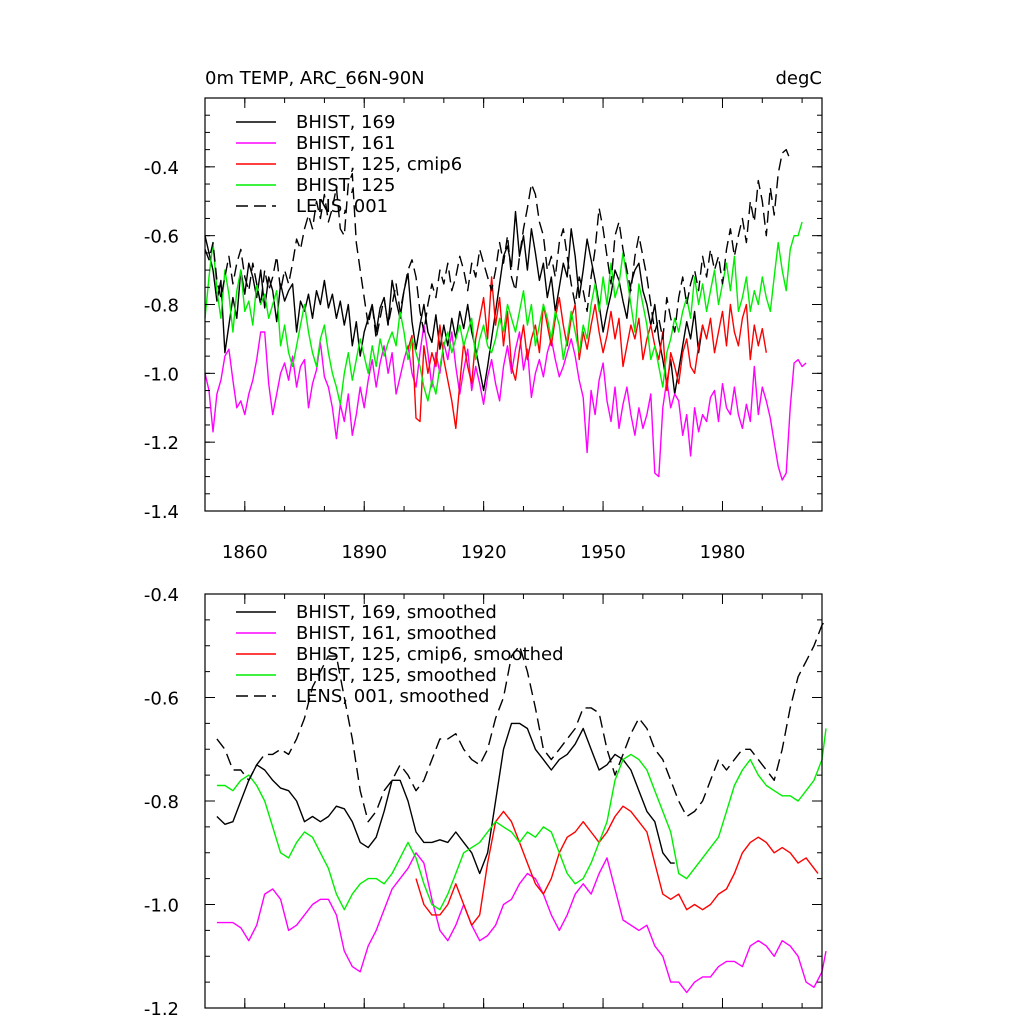 The image size is (1024, 1024). What do you see at coordinates (603, 552) in the screenshot?
I see `x-tick-label: 1950` at bounding box center [603, 552].